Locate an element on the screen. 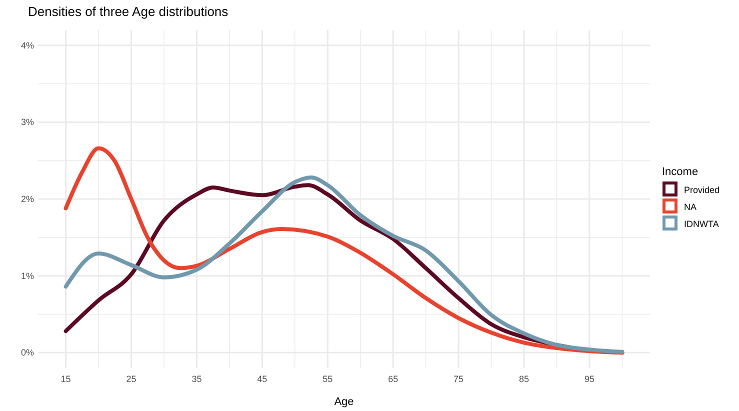 The image size is (739, 411). legend-label: Provided is located at coordinates (702, 190).